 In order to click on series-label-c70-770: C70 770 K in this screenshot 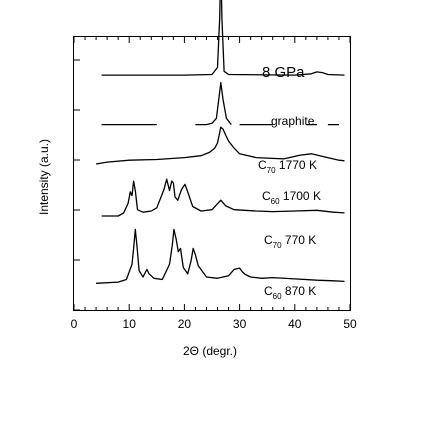, I will do `click(290, 241)`.